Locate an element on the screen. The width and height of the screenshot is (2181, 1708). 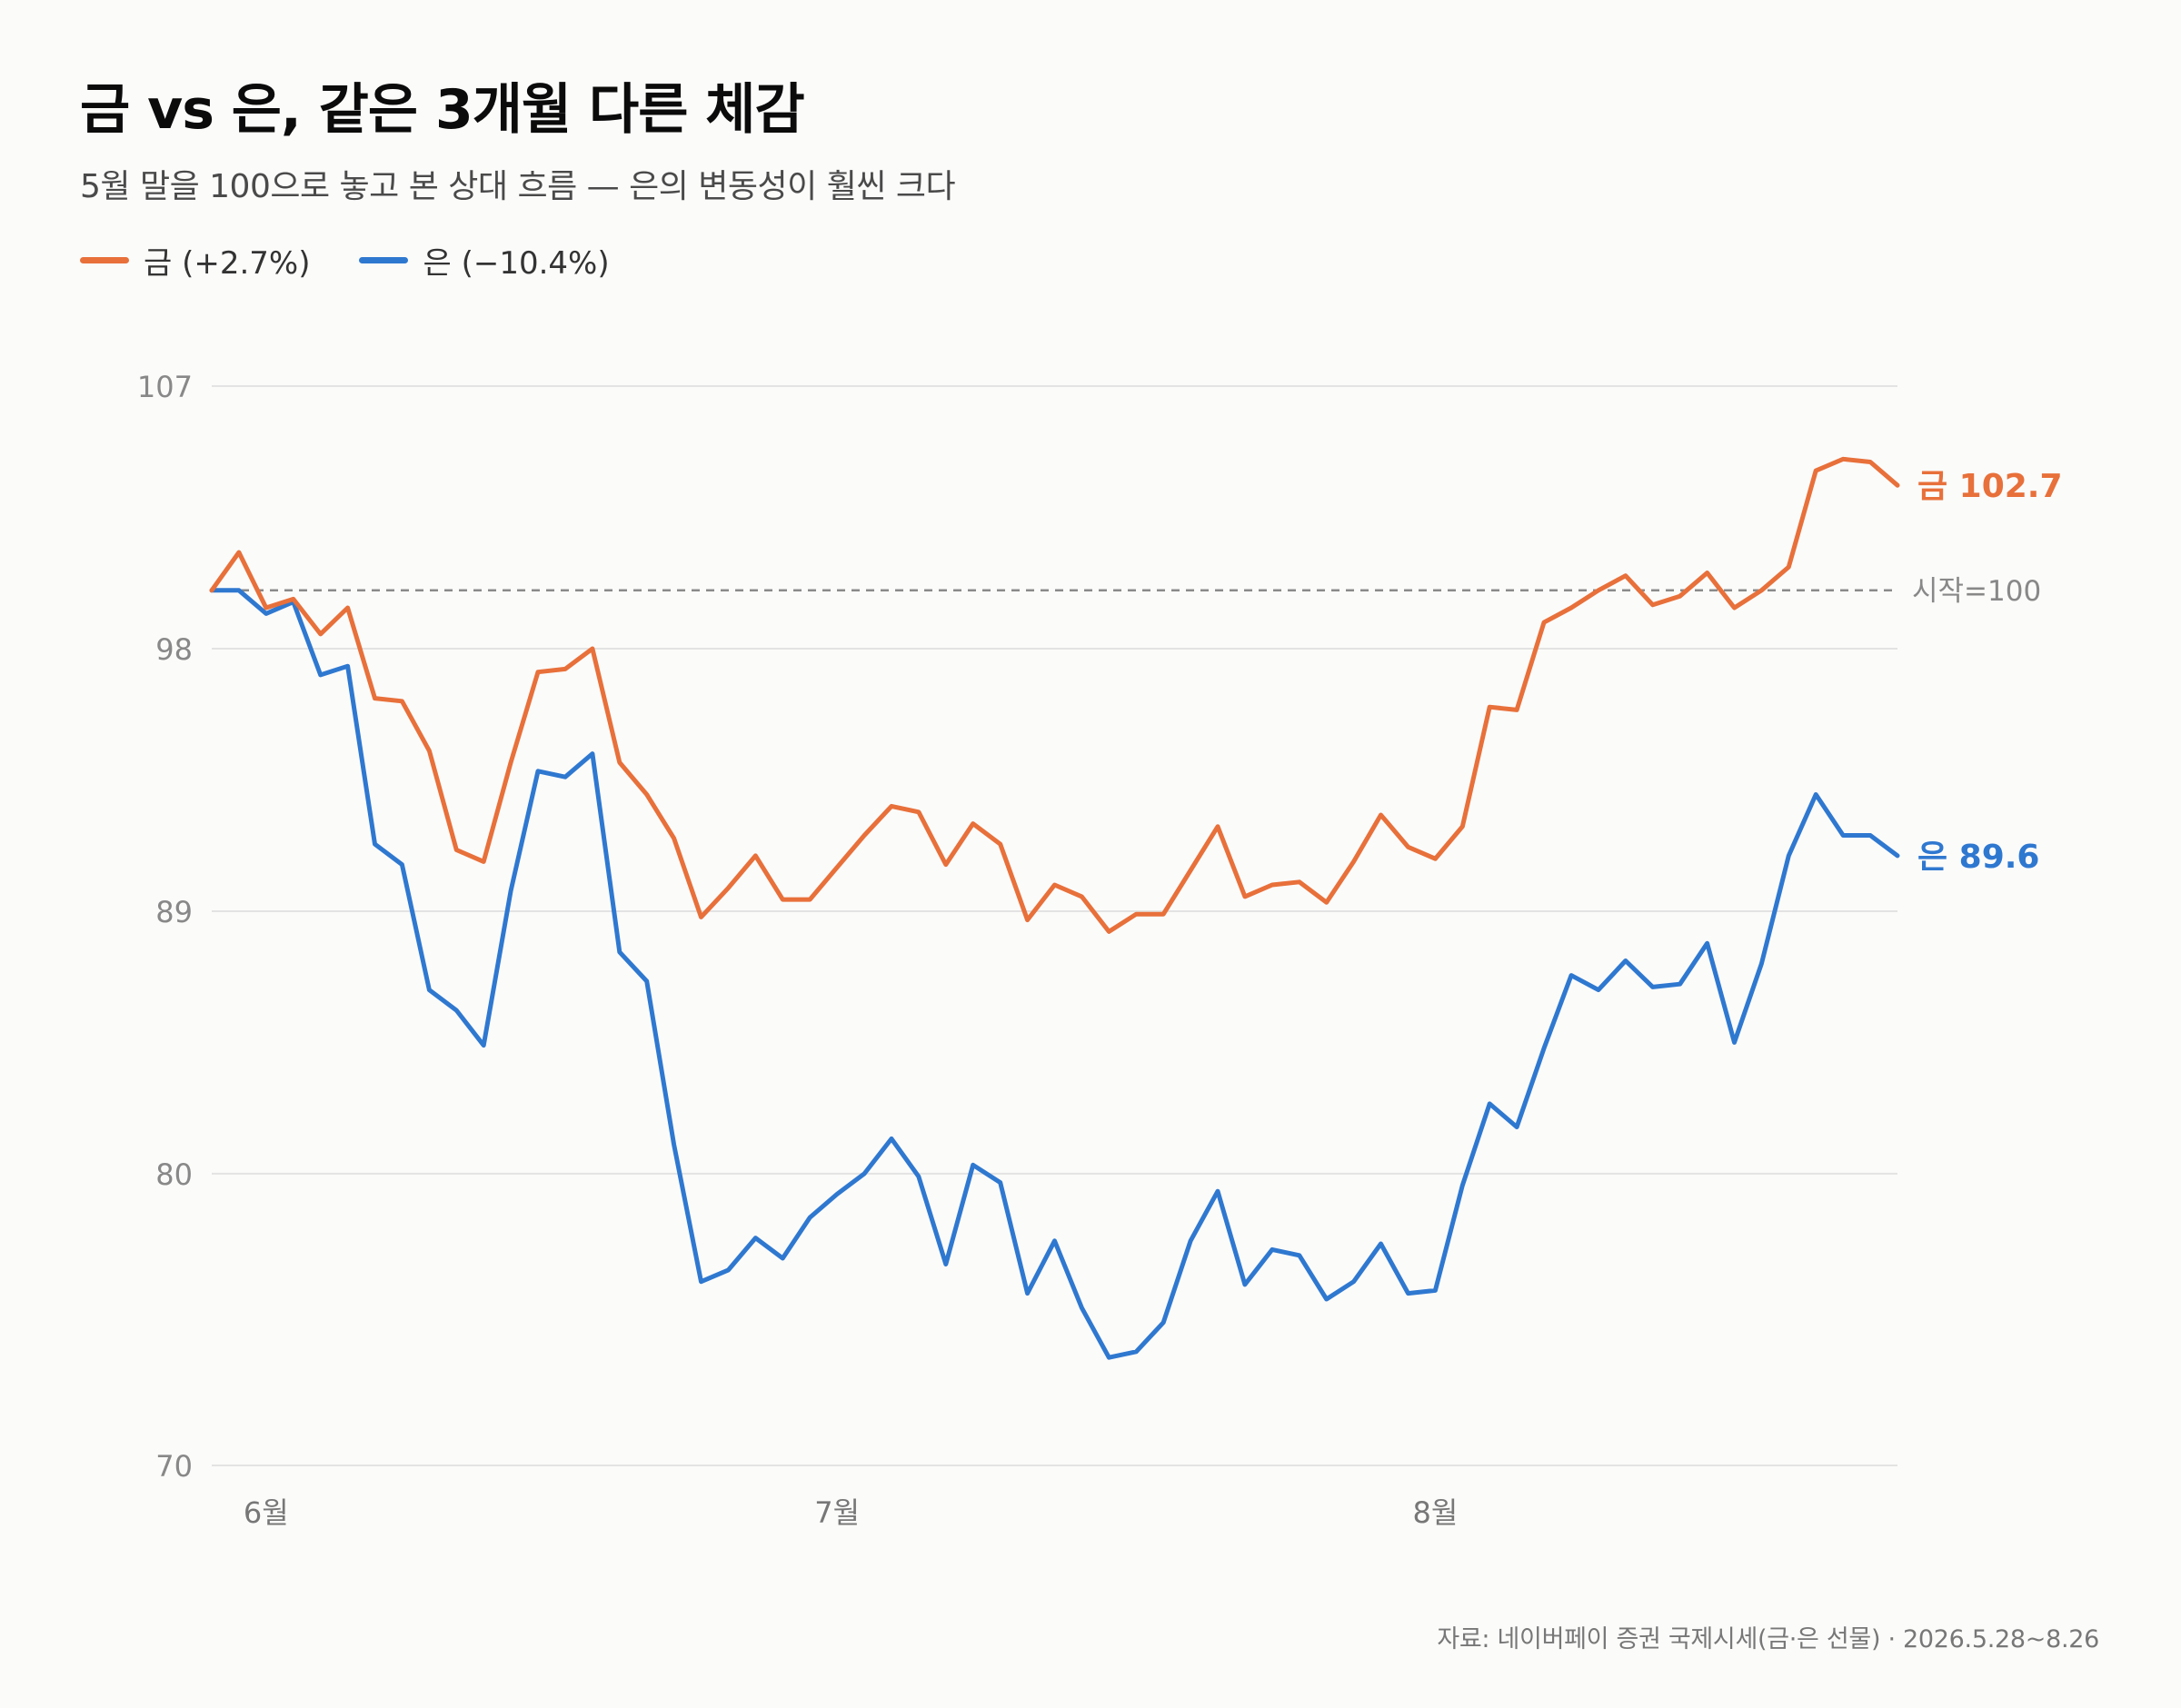
legend-label-gold: 금 (+2.7%) is located at coordinates (227, 263).